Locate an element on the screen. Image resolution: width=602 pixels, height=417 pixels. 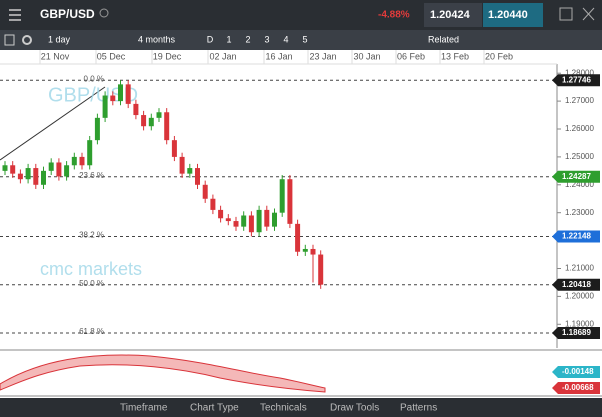
buy-price: 1.20440 is located at coordinates (508, 15).